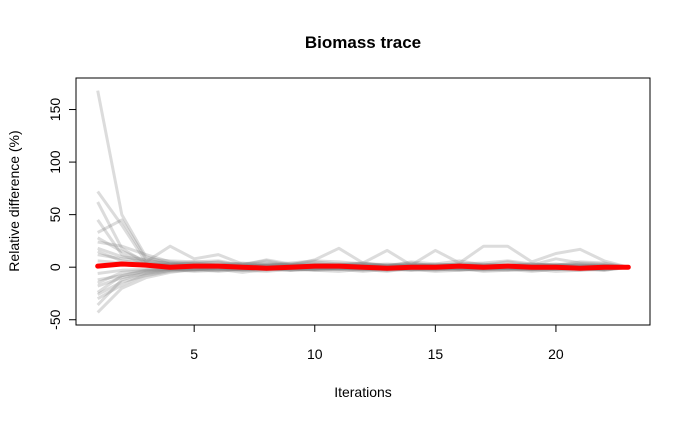 The height and width of the screenshot is (421, 690). Describe the element at coordinates (556, 354) in the screenshot. I see `x-tick-label: 20` at that location.